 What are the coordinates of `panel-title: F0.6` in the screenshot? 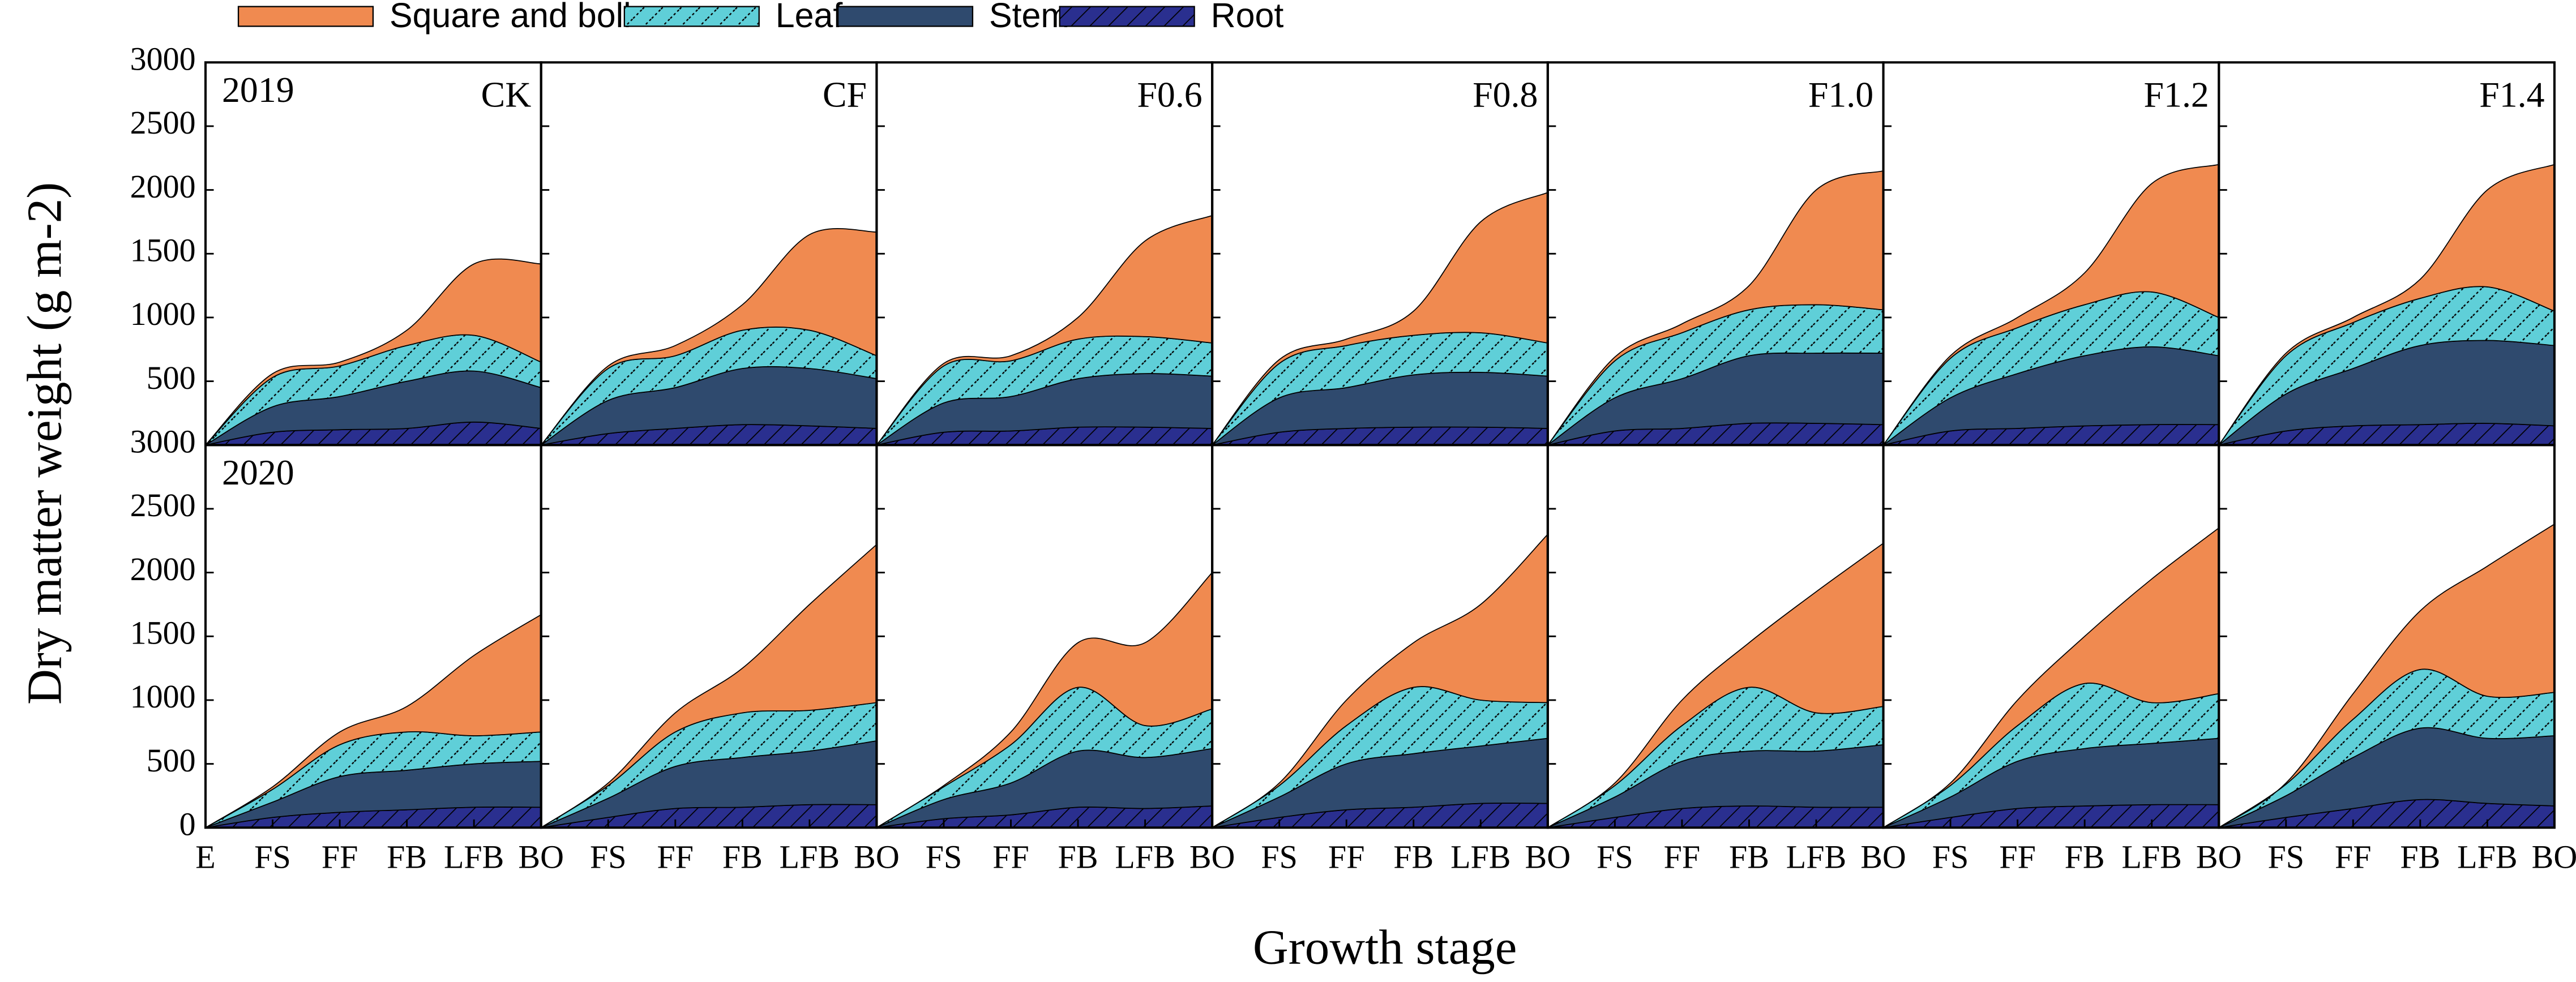 It's located at (1169, 95).